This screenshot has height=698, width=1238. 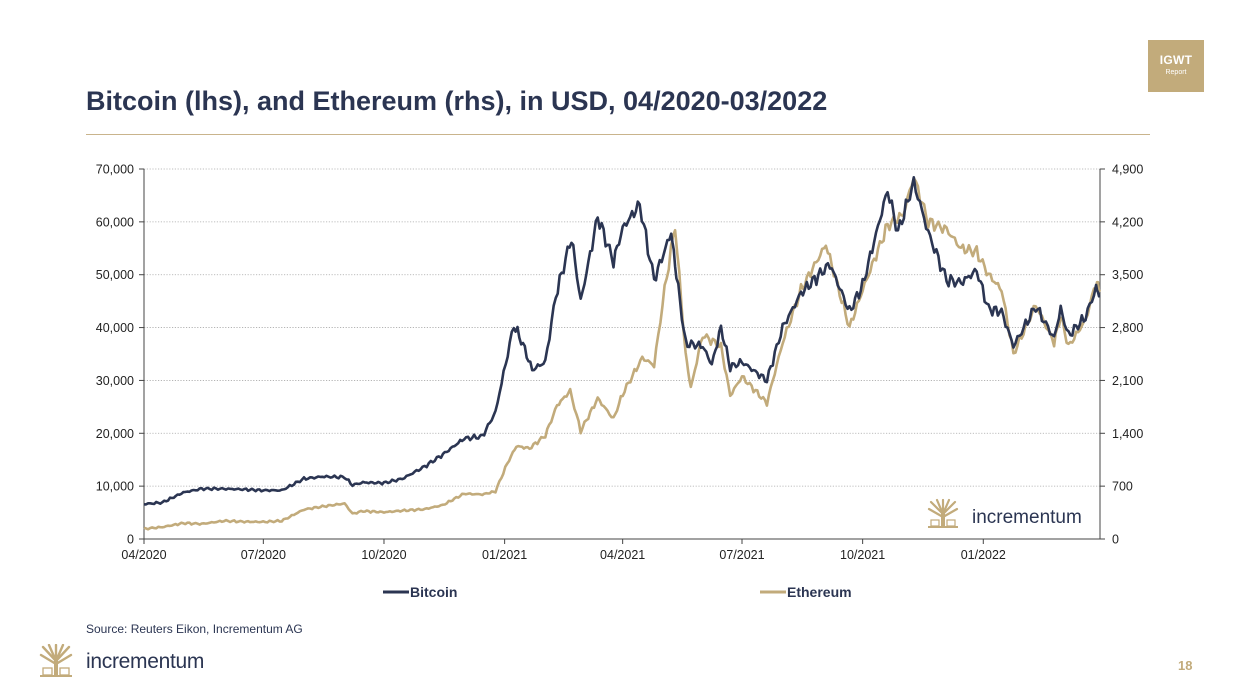 I want to click on incrementum-watermark: incrementum, so click(x=1004, y=513).